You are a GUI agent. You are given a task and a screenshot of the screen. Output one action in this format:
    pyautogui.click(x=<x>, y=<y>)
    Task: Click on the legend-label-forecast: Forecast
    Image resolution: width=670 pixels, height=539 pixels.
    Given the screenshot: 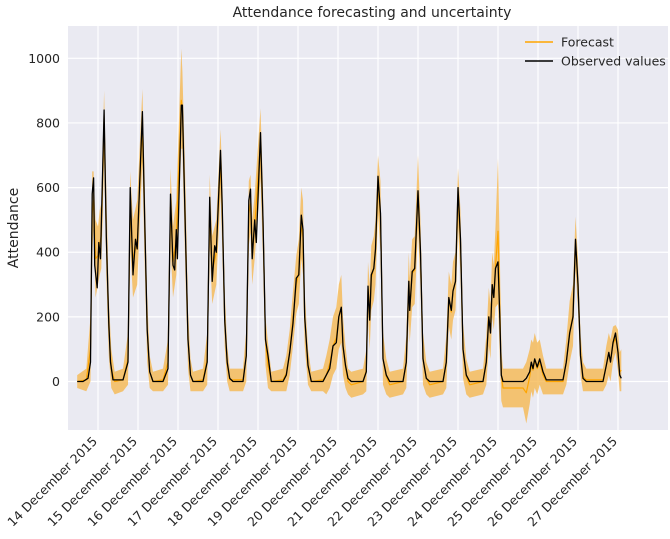 What is the action you would take?
    pyautogui.click(x=587, y=42)
    